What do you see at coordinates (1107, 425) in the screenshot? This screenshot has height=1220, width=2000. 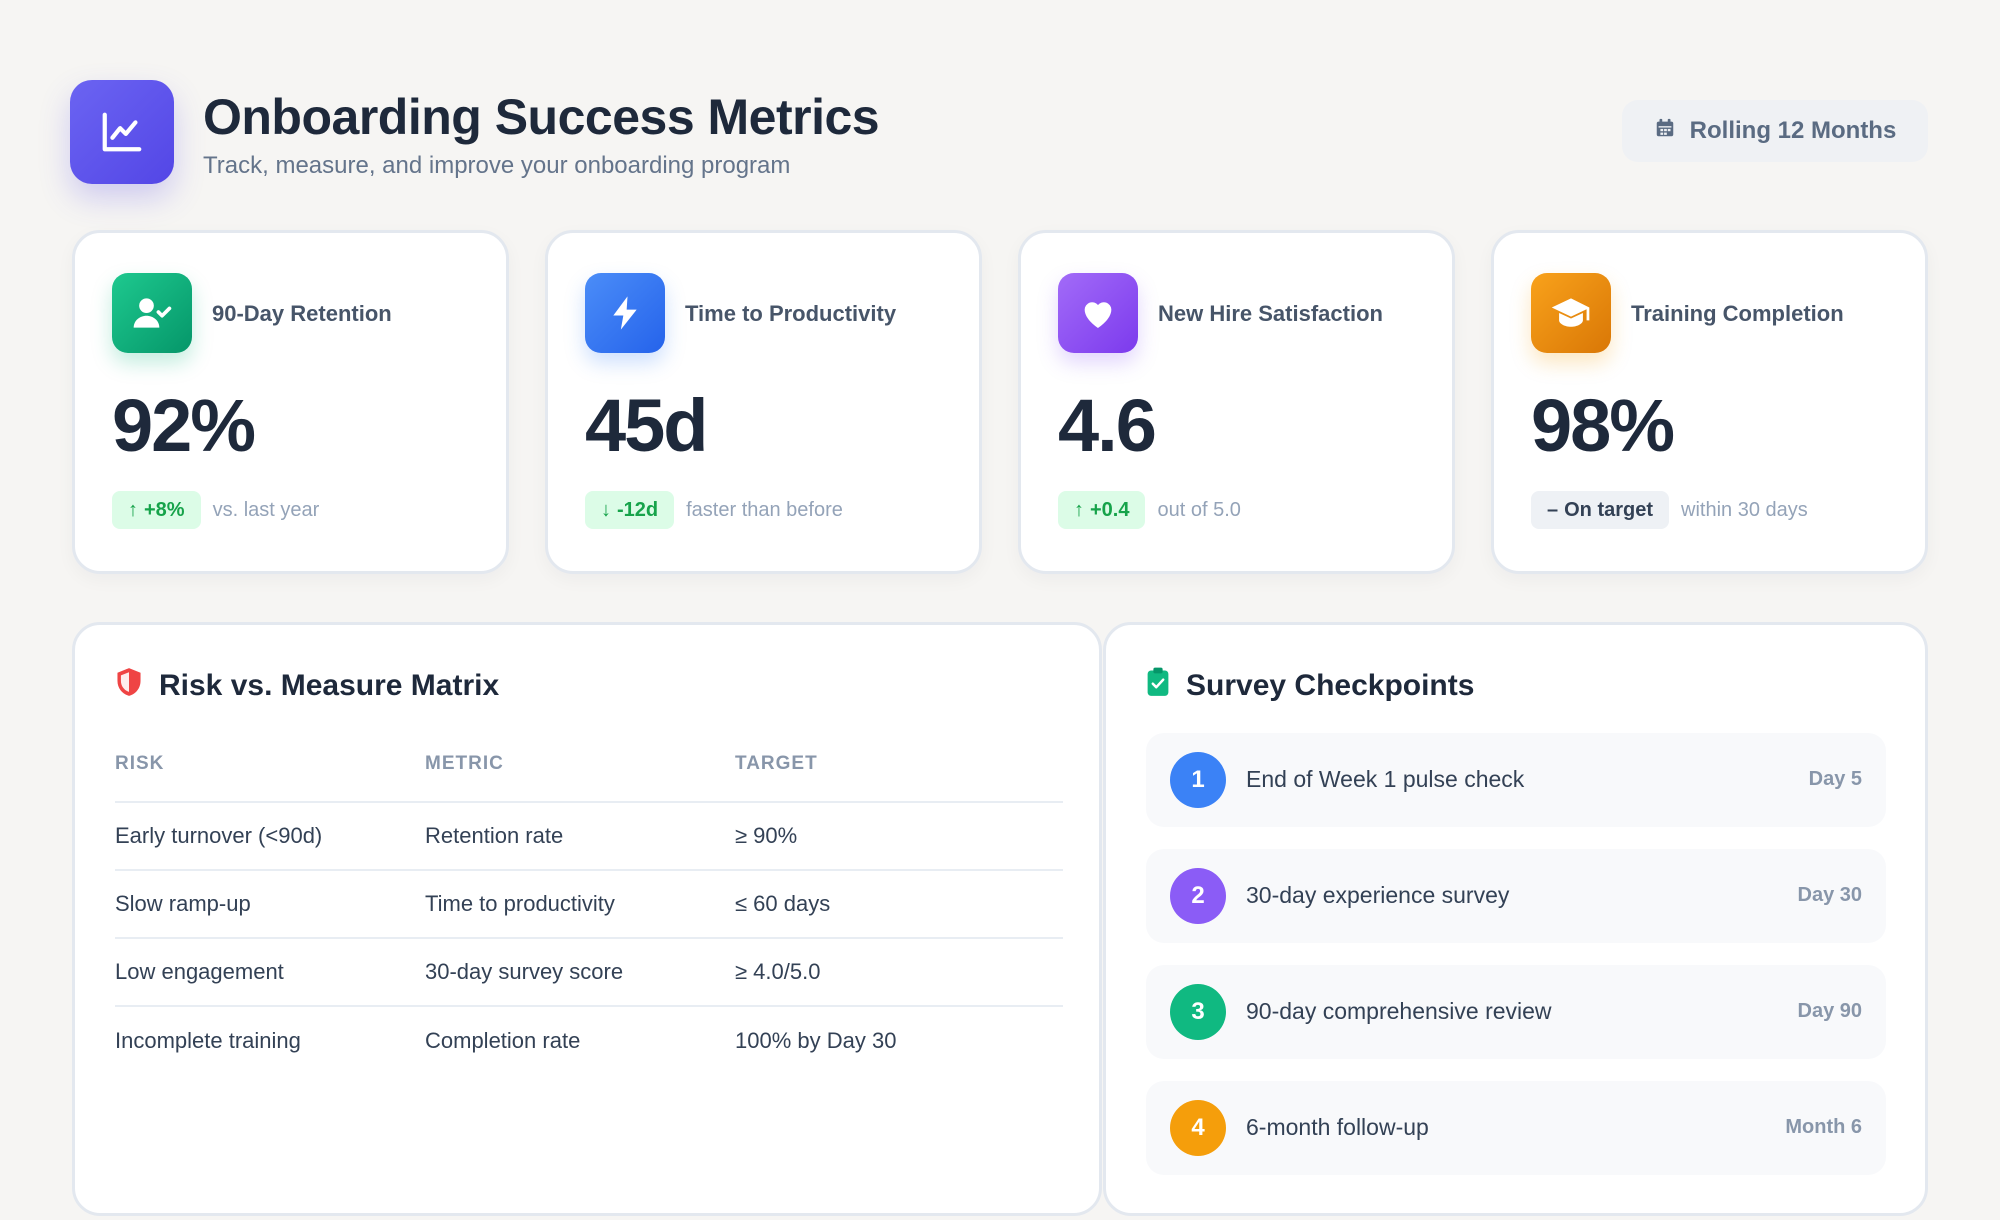 I see `kpi-value: 4.6` at bounding box center [1107, 425].